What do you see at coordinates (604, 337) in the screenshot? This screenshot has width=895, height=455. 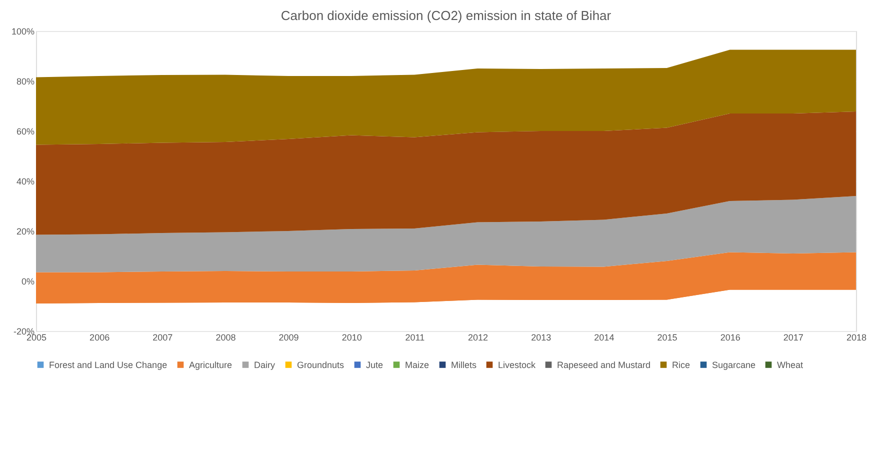 I see `x-tick-label: 2014` at bounding box center [604, 337].